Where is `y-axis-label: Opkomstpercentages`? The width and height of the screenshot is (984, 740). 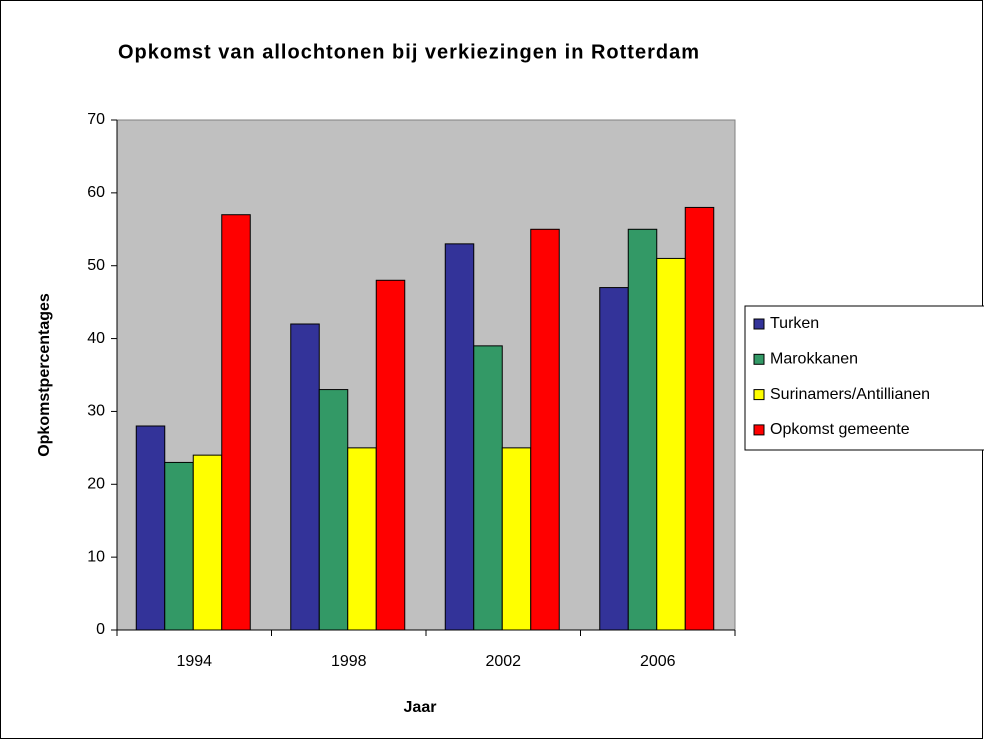
y-axis-label: Opkomstpercentages is located at coordinates (44, 375).